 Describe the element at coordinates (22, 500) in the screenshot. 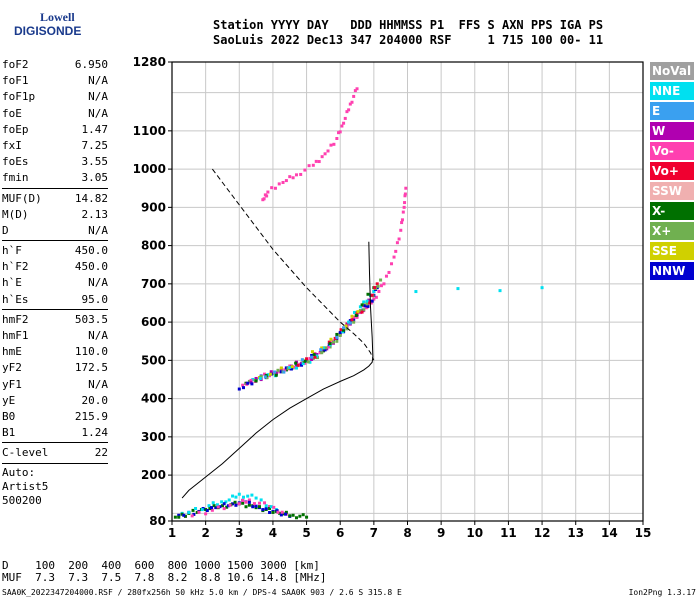

I see `autoscaling-line3: 500200` at that location.